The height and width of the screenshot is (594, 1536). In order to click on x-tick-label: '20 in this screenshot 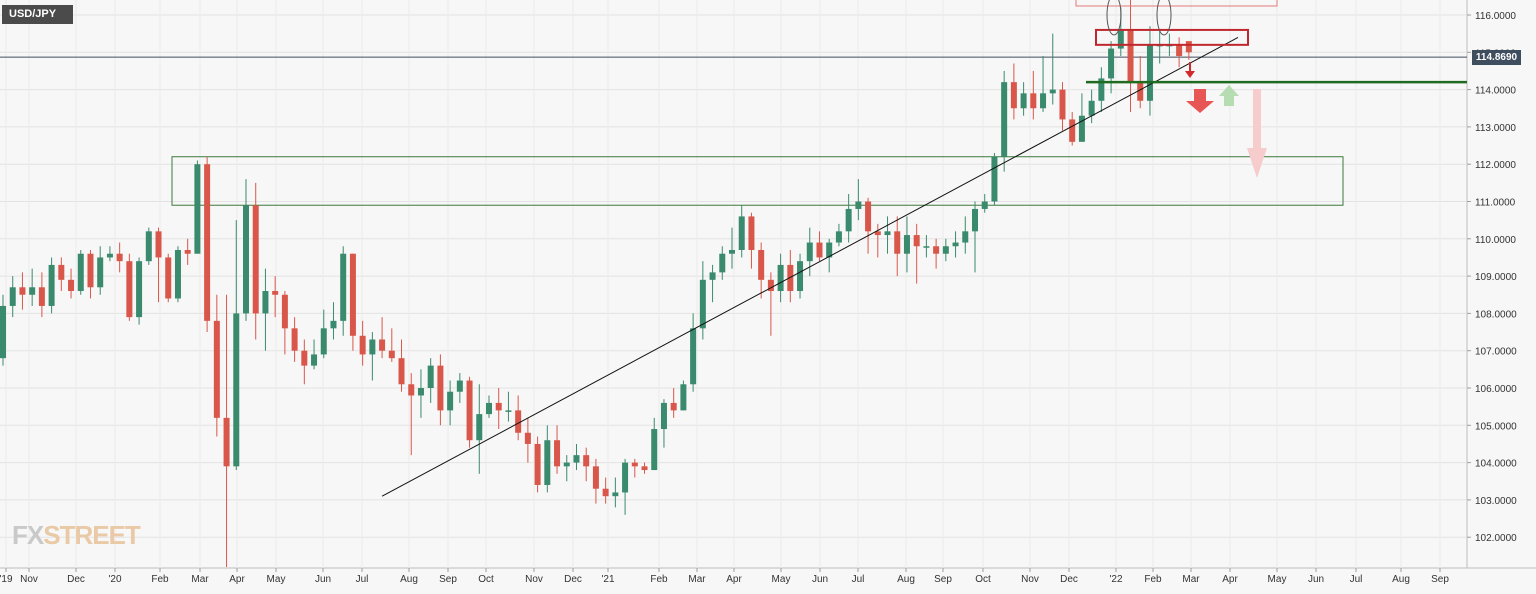, I will do `click(114, 579)`.